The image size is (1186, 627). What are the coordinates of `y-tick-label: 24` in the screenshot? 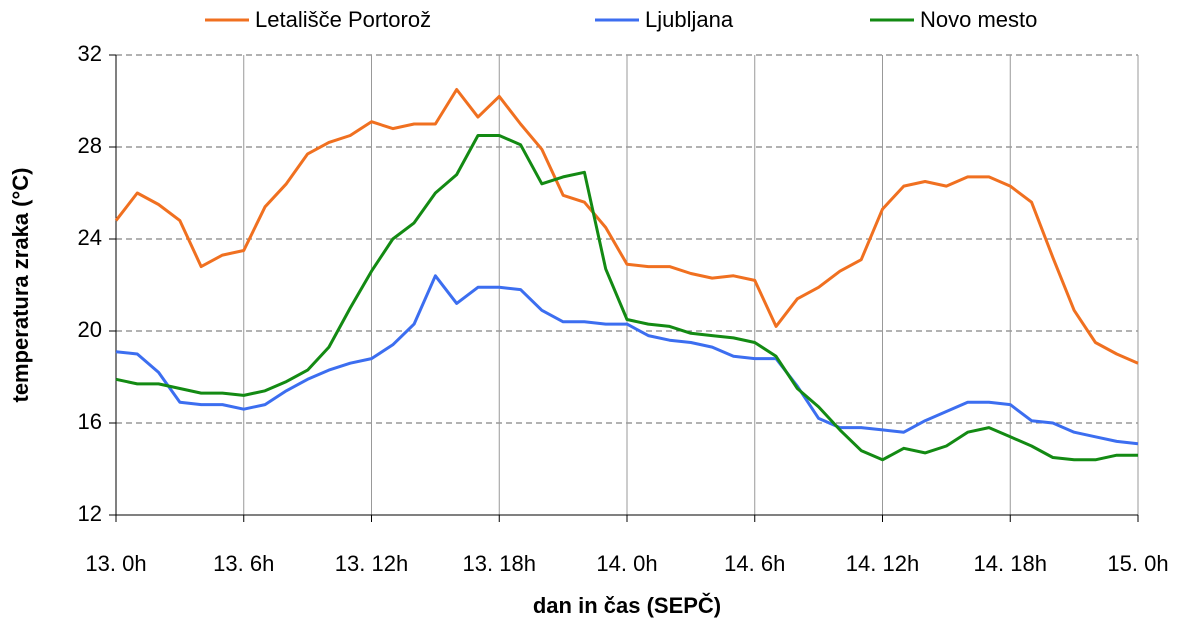 It's located at (90, 237).